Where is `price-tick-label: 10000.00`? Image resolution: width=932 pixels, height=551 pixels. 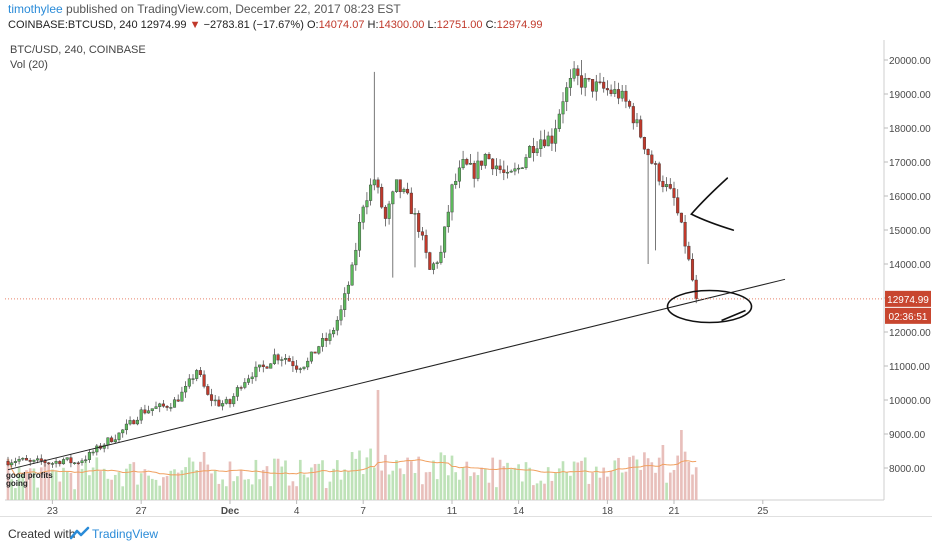 price-tick-label: 10000.00 is located at coordinates (910, 401).